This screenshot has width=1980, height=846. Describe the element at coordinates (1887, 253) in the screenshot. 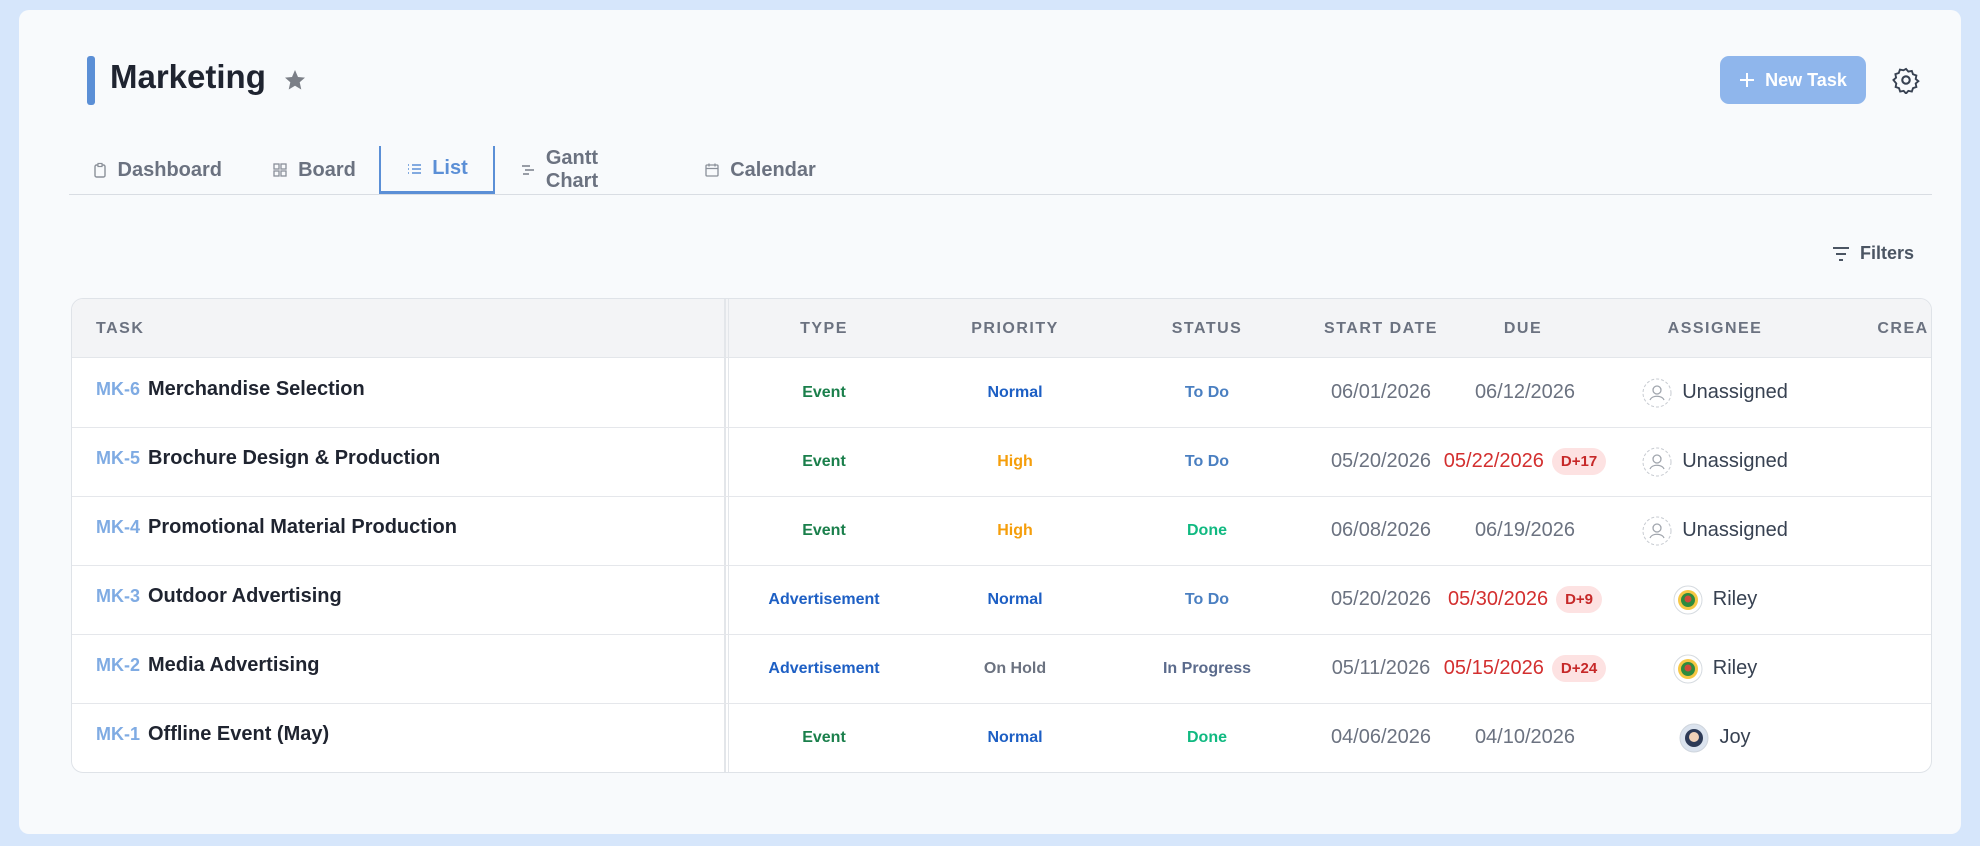

I see `filters-label: Filters` at that location.